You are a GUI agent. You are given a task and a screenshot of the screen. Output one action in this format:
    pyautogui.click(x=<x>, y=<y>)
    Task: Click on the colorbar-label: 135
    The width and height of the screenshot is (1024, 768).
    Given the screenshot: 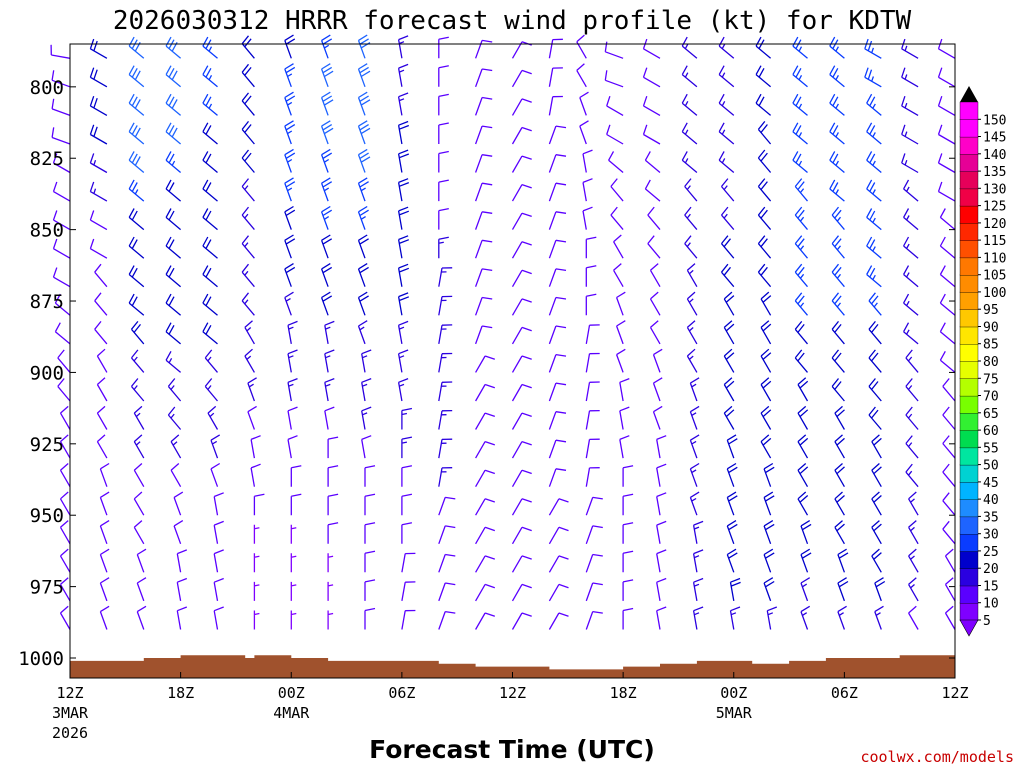 What is the action you would take?
    pyautogui.click(x=994, y=172)
    